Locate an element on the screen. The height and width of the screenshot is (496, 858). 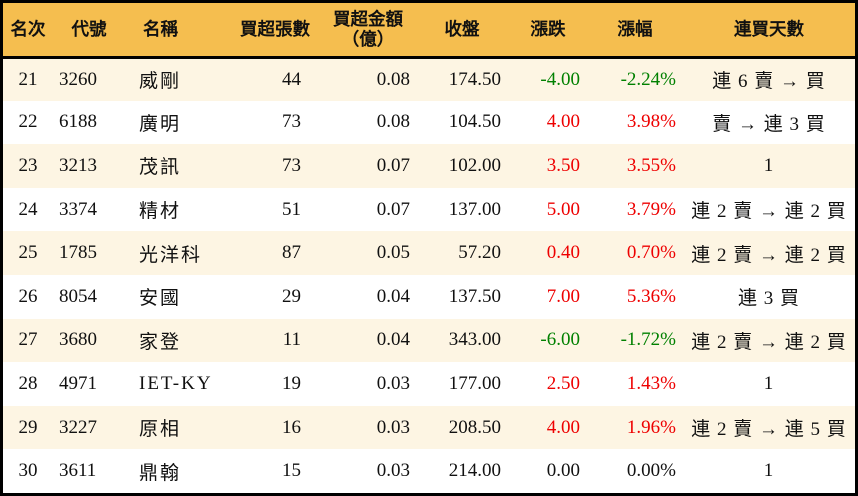
cell-streak: 賣 → 連 3 買 is located at coordinates (769, 124).